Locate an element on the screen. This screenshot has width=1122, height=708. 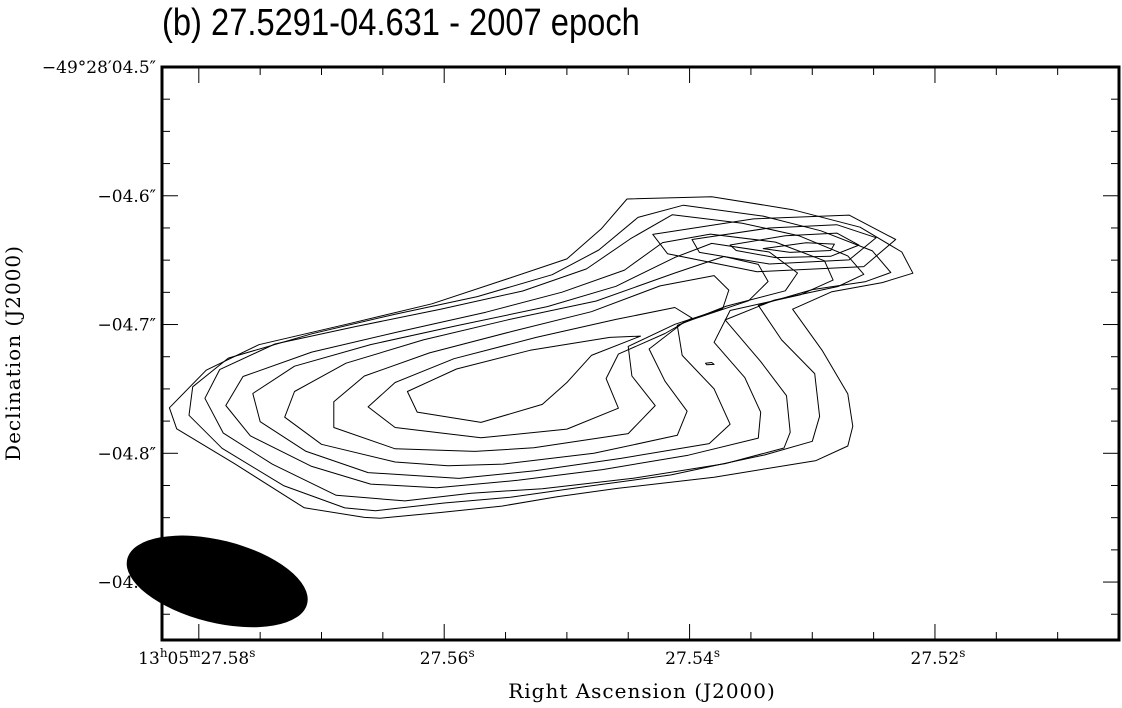
y-tick-label: −04.7″ is located at coordinates (127, 326).